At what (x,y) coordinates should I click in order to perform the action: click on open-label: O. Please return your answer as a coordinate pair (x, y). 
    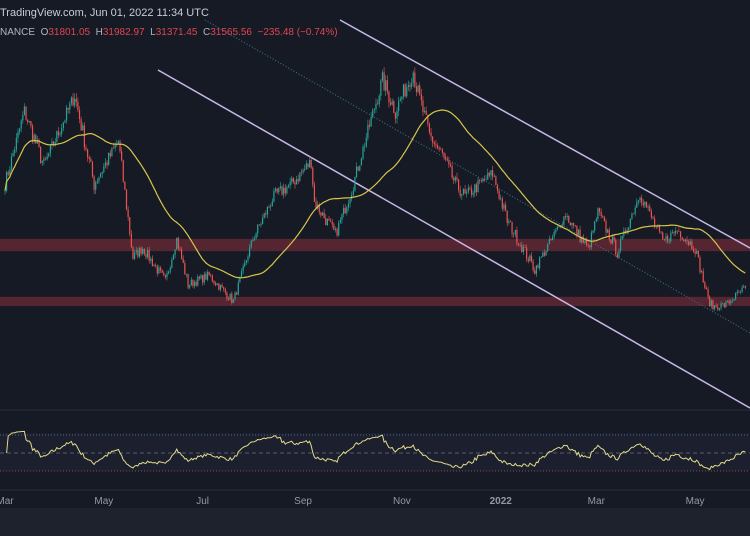
    Looking at the image, I should click on (44, 32).